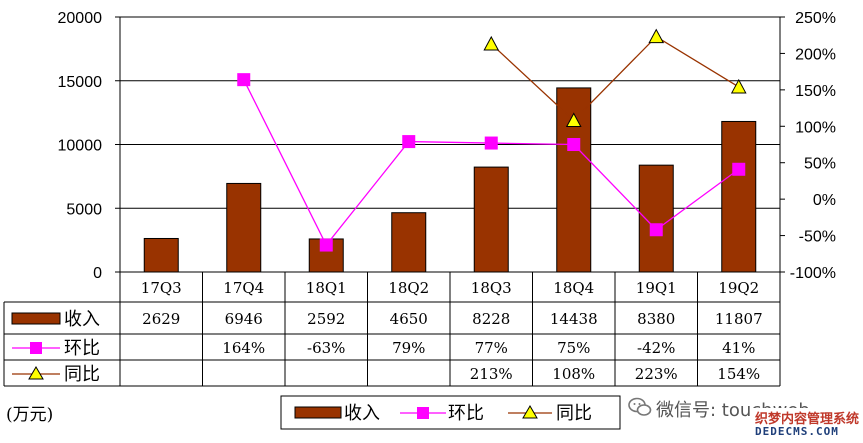 The image size is (863, 443). I want to click on table-cell-value: 79%, so click(408, 348).